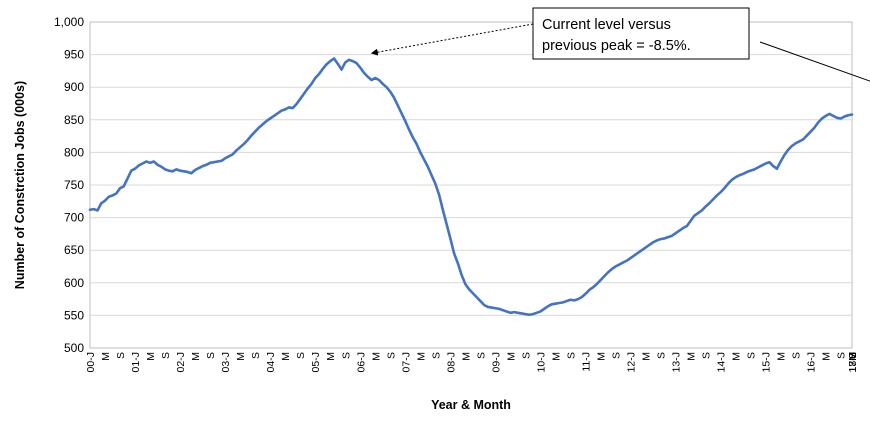  I want to click on y-tick-label: 800, so click(74, 152).